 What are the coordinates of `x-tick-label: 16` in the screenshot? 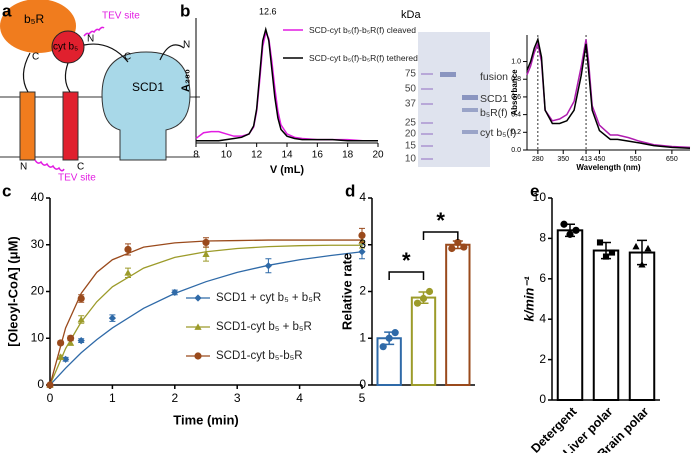 It's located at (318, 155).